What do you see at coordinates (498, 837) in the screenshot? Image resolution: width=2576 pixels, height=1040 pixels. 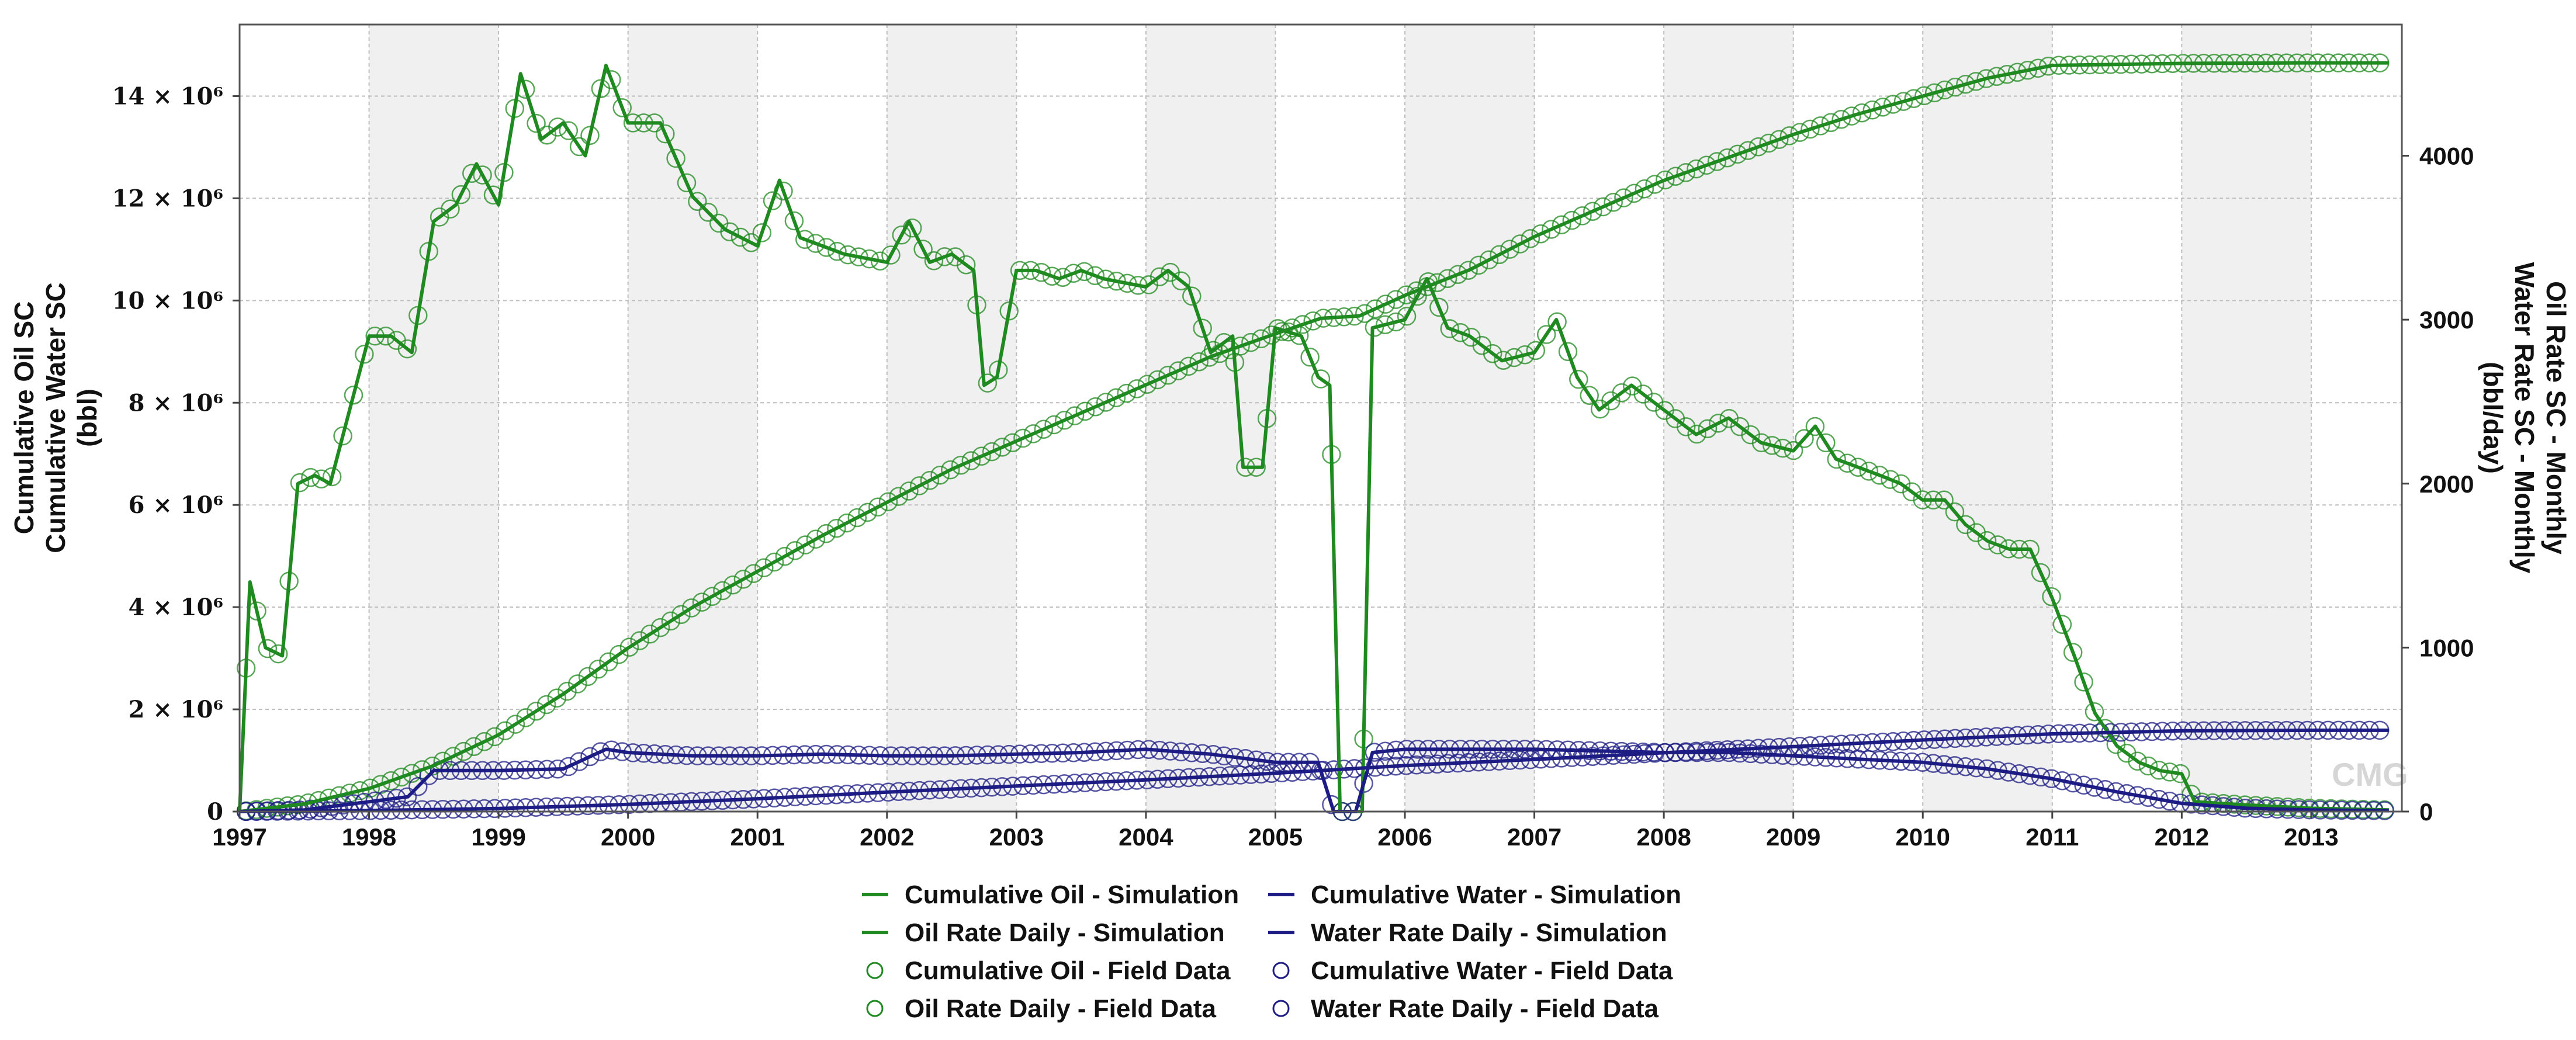 I see `x-tick-label-1999: 1999` at bounding box center [498, 837].